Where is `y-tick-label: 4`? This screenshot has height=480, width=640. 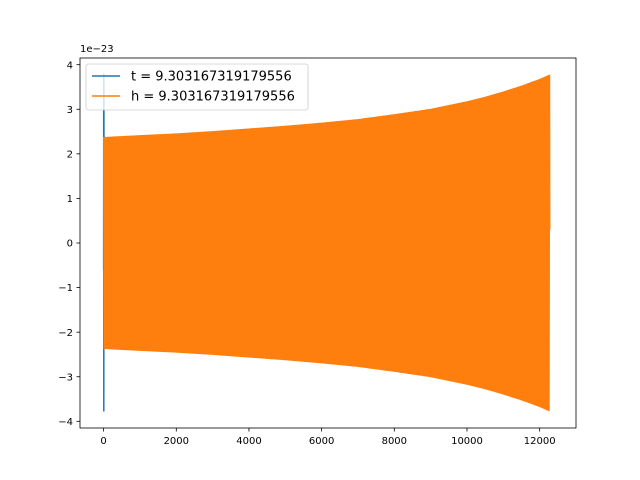 y-tick-label: 4 is located at coordinates (70, 65).